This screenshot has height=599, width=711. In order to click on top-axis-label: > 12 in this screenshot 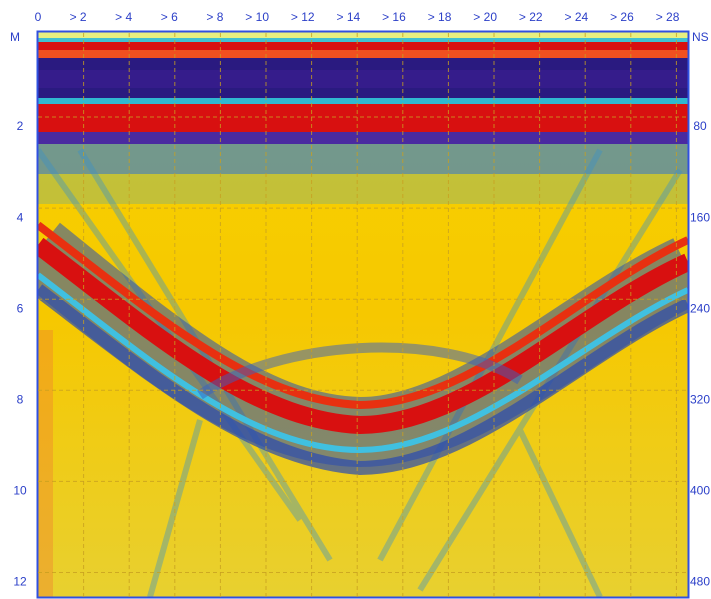, I will do `click(303, 17)`.